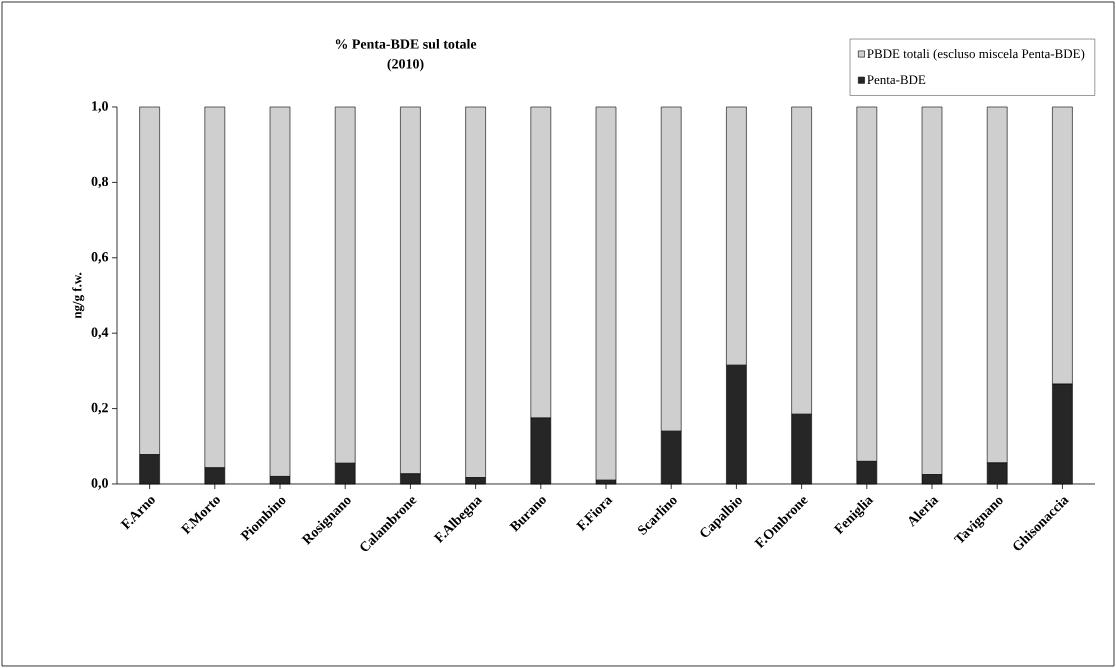 Image resolution: width=1116 pixels, height=668 pixels. I want to click on y-tick-label: 0,2, so click(99, 408).